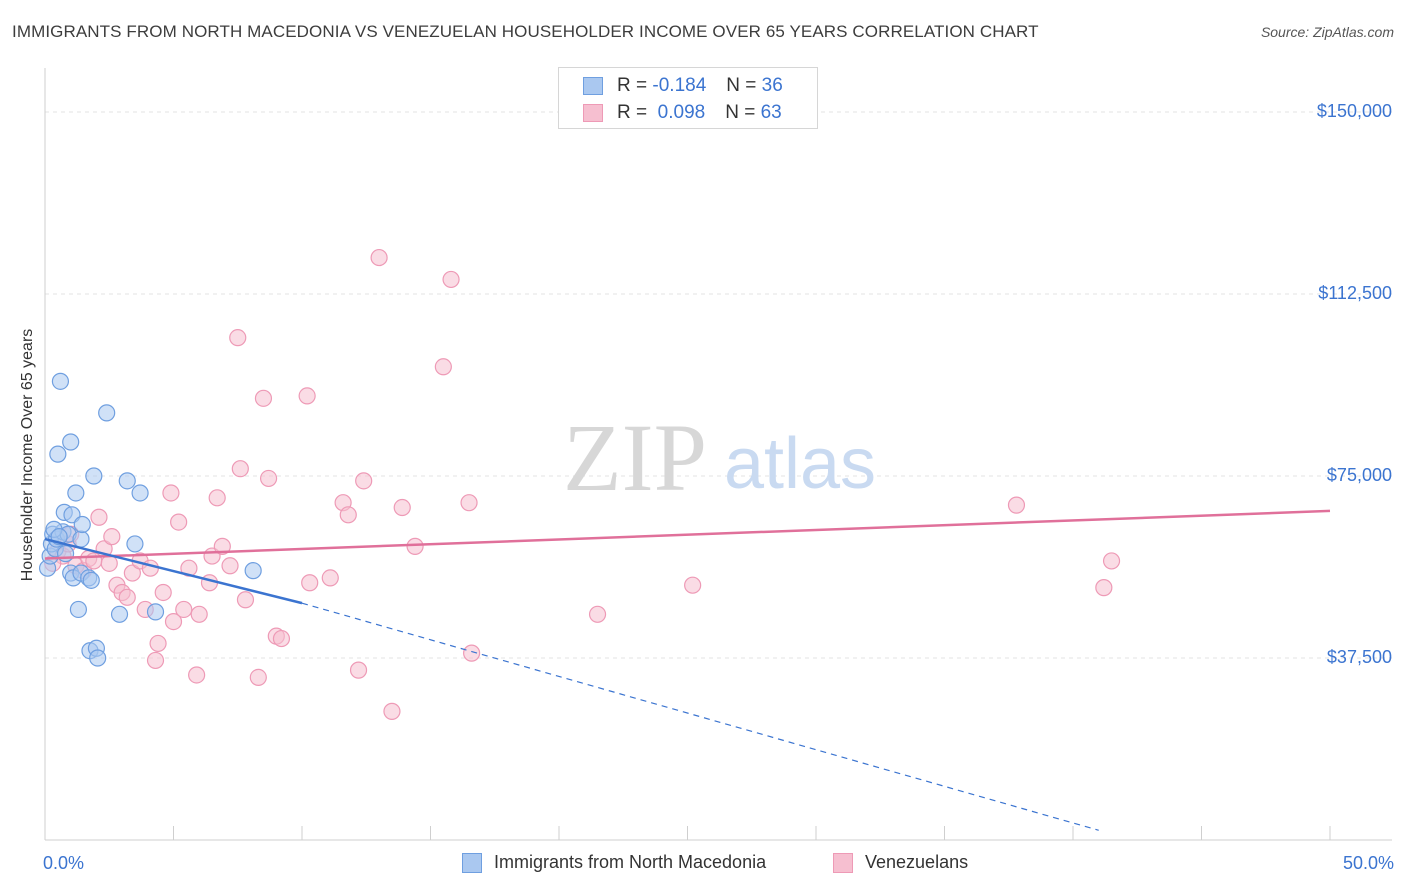 The width and height of the screenshot is (1406, 892). I want to click on legend-r-value: 0.098, so click(681, 112).